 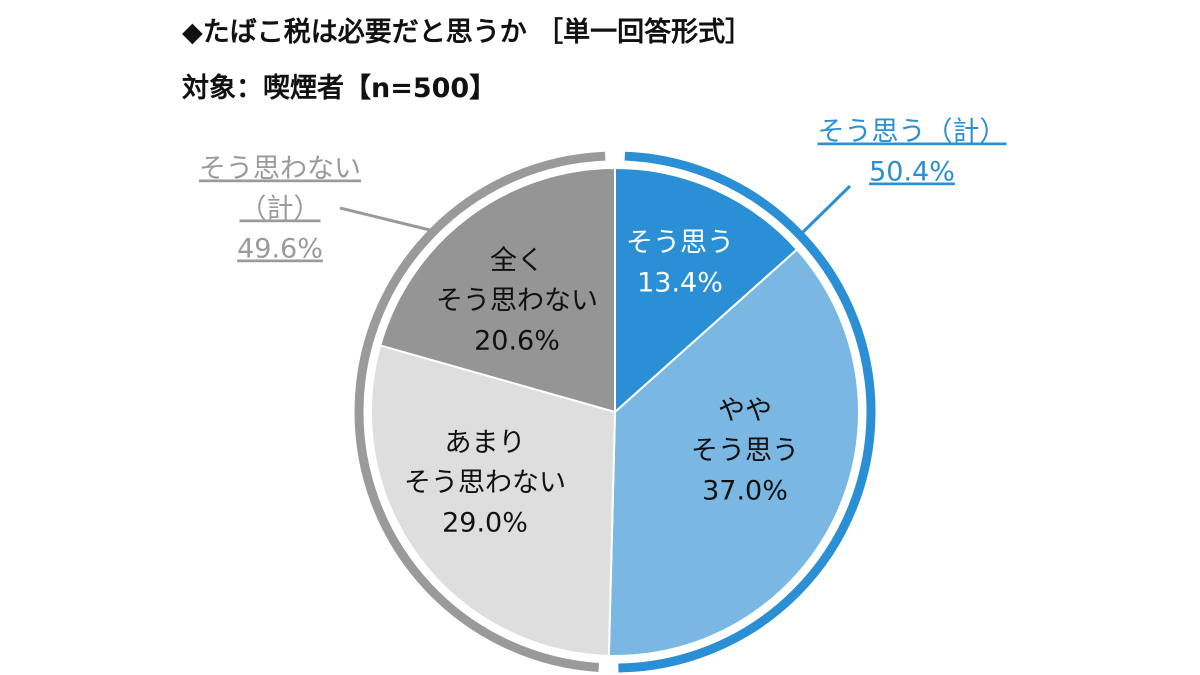 What do you see at coordinates (339, 88) in the screenshot?
I see `page-subtitle: 対象：喫煙者【n=500】` at bounding box center [339, 88].